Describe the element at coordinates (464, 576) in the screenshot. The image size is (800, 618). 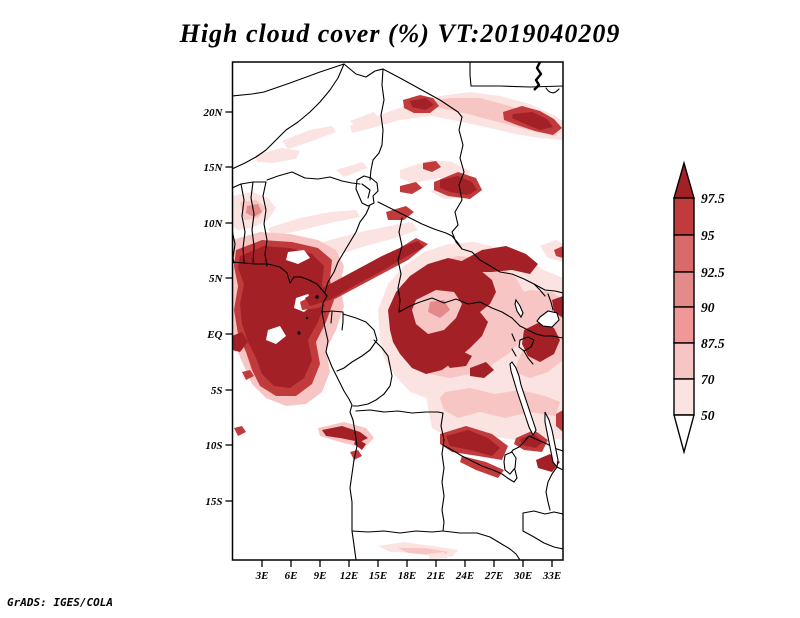
I see `lon-tick-label: 24E` at that location.